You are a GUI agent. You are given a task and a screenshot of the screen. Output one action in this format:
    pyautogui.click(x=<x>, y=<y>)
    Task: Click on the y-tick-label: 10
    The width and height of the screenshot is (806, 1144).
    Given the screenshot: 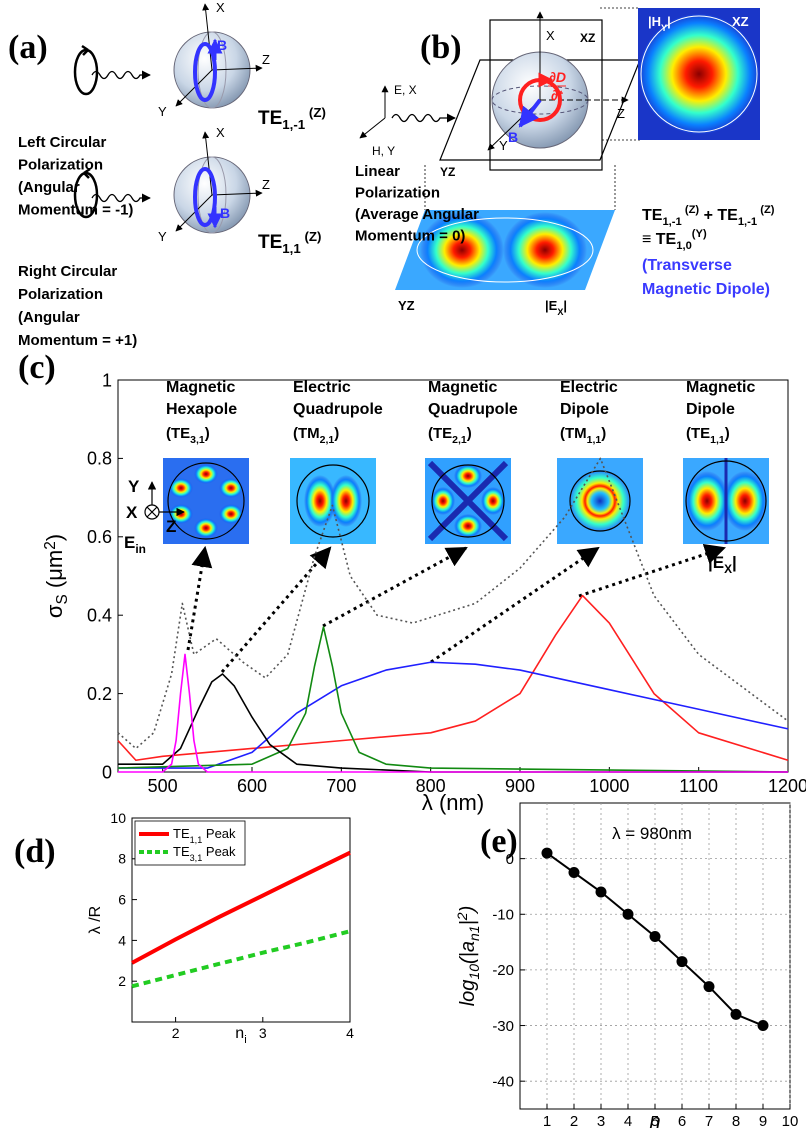 What is the action you would take?
    pyautogui.click(x=118, y=818)
    